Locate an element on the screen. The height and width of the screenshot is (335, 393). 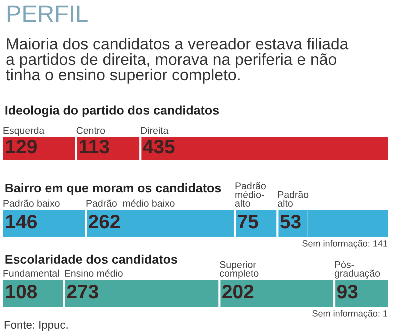
text: PERFIL is located at coordinates (48, 14).